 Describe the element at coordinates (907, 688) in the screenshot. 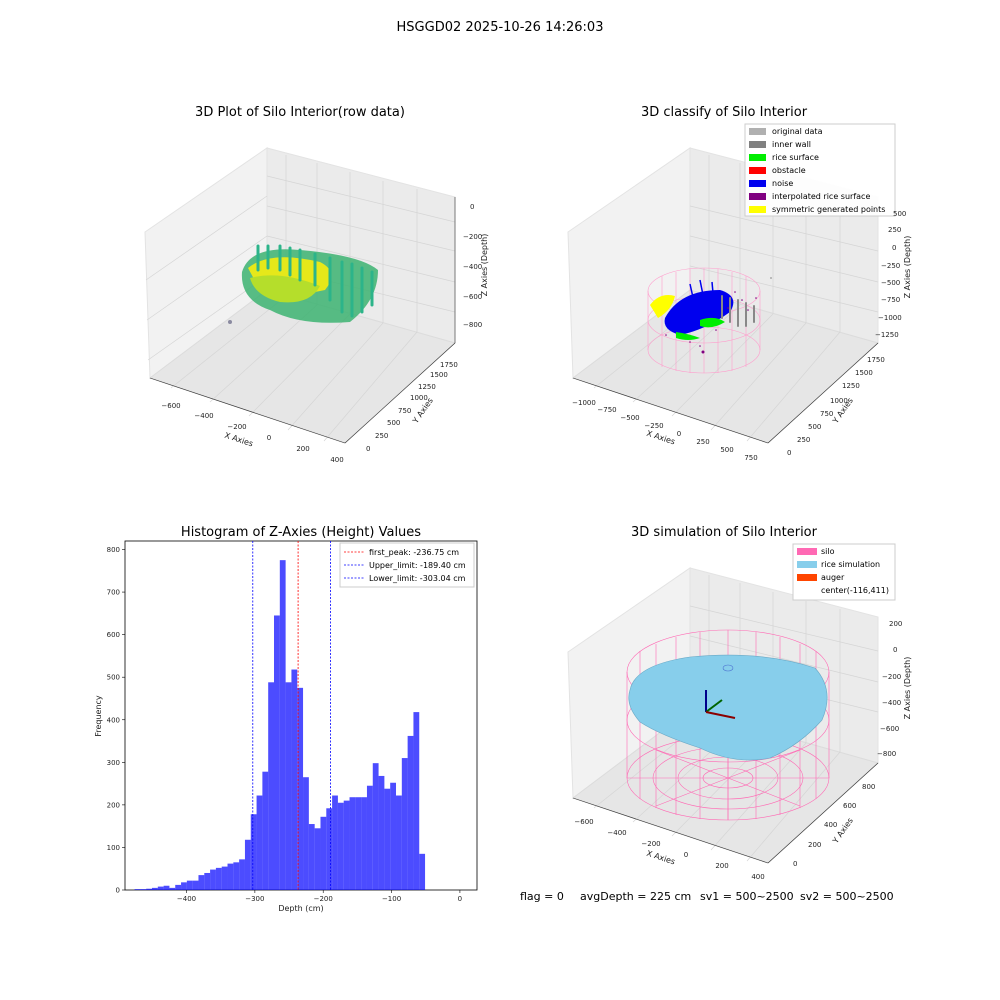

I see `simulation-z-label: Z Axies (Depth)` at that location.